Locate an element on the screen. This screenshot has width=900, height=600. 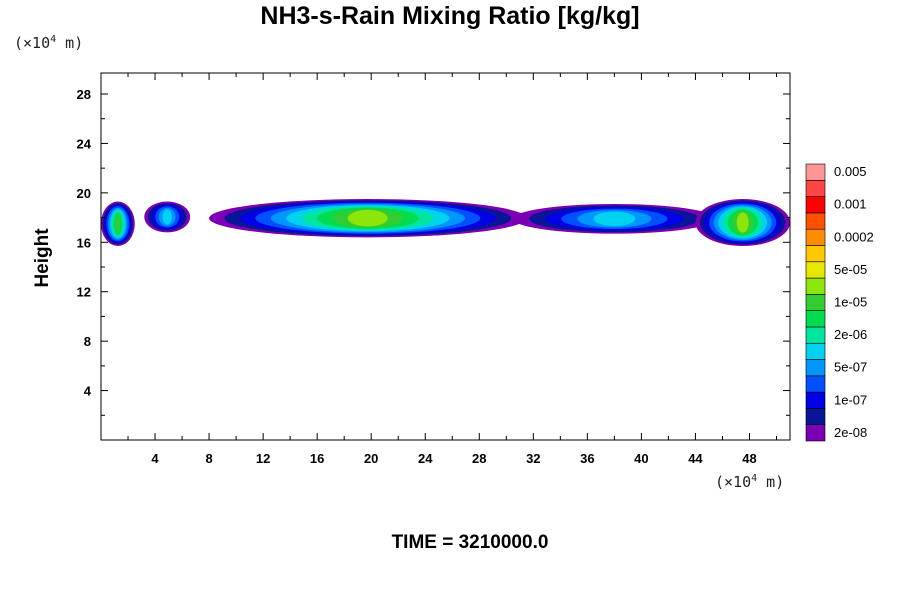
y-tick-label: 8 is located at coordinates (87, 341).